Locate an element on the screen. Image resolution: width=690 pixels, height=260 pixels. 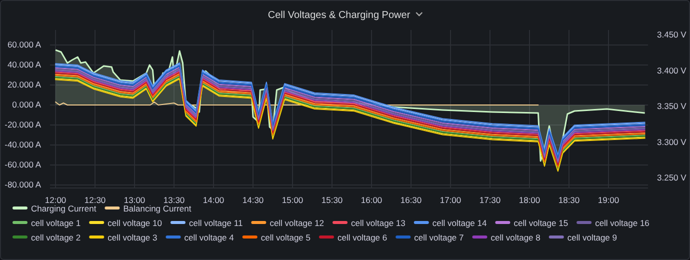
legend-label: cell voltage 7 is located at coordinates (439, 237).